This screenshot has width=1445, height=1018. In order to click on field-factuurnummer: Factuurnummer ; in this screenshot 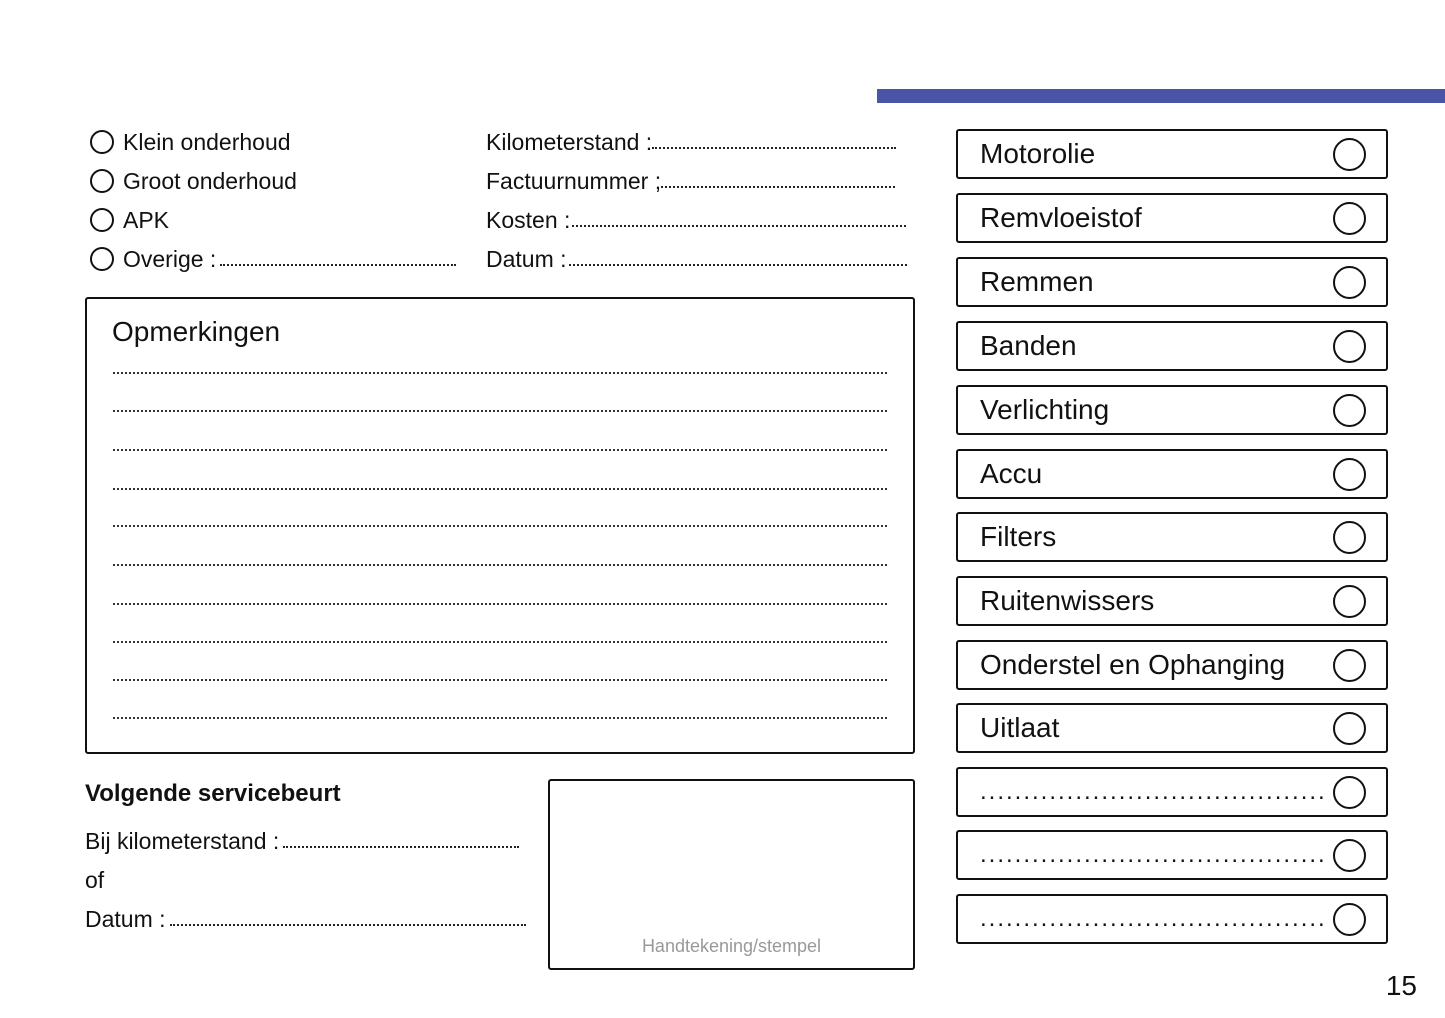, I will do `click(691, 181)`.